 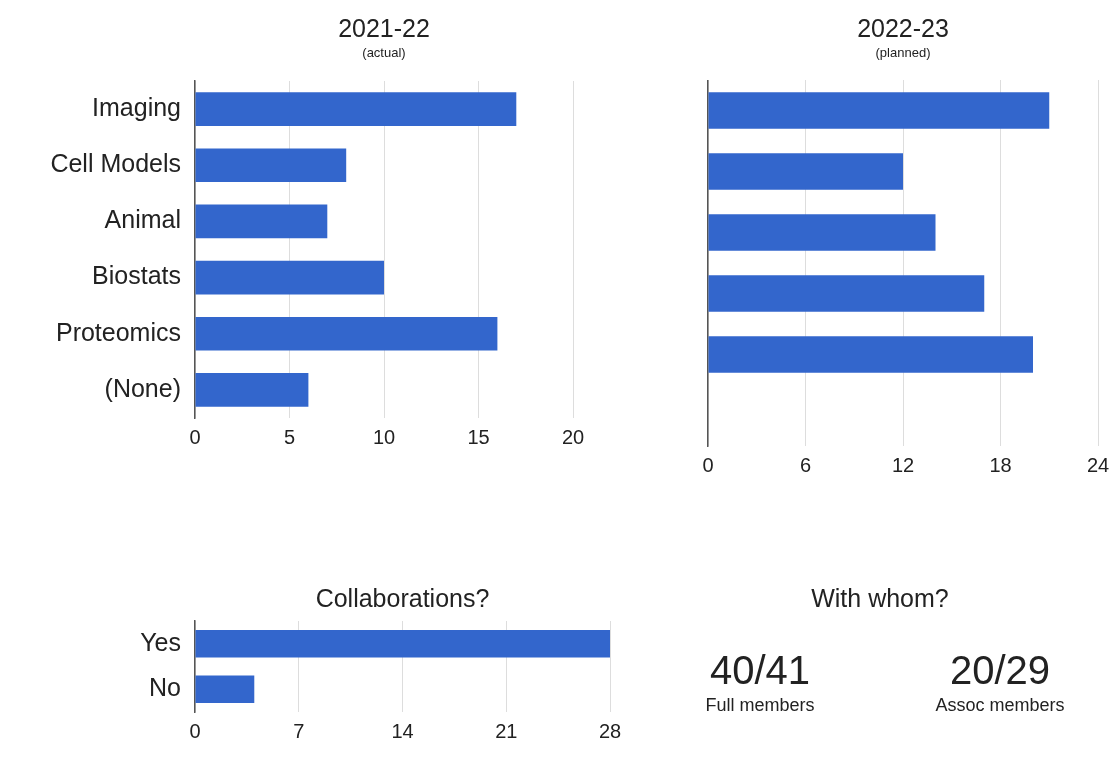 I want to click on x-tick-label: 21, so click(x=506, y=730).